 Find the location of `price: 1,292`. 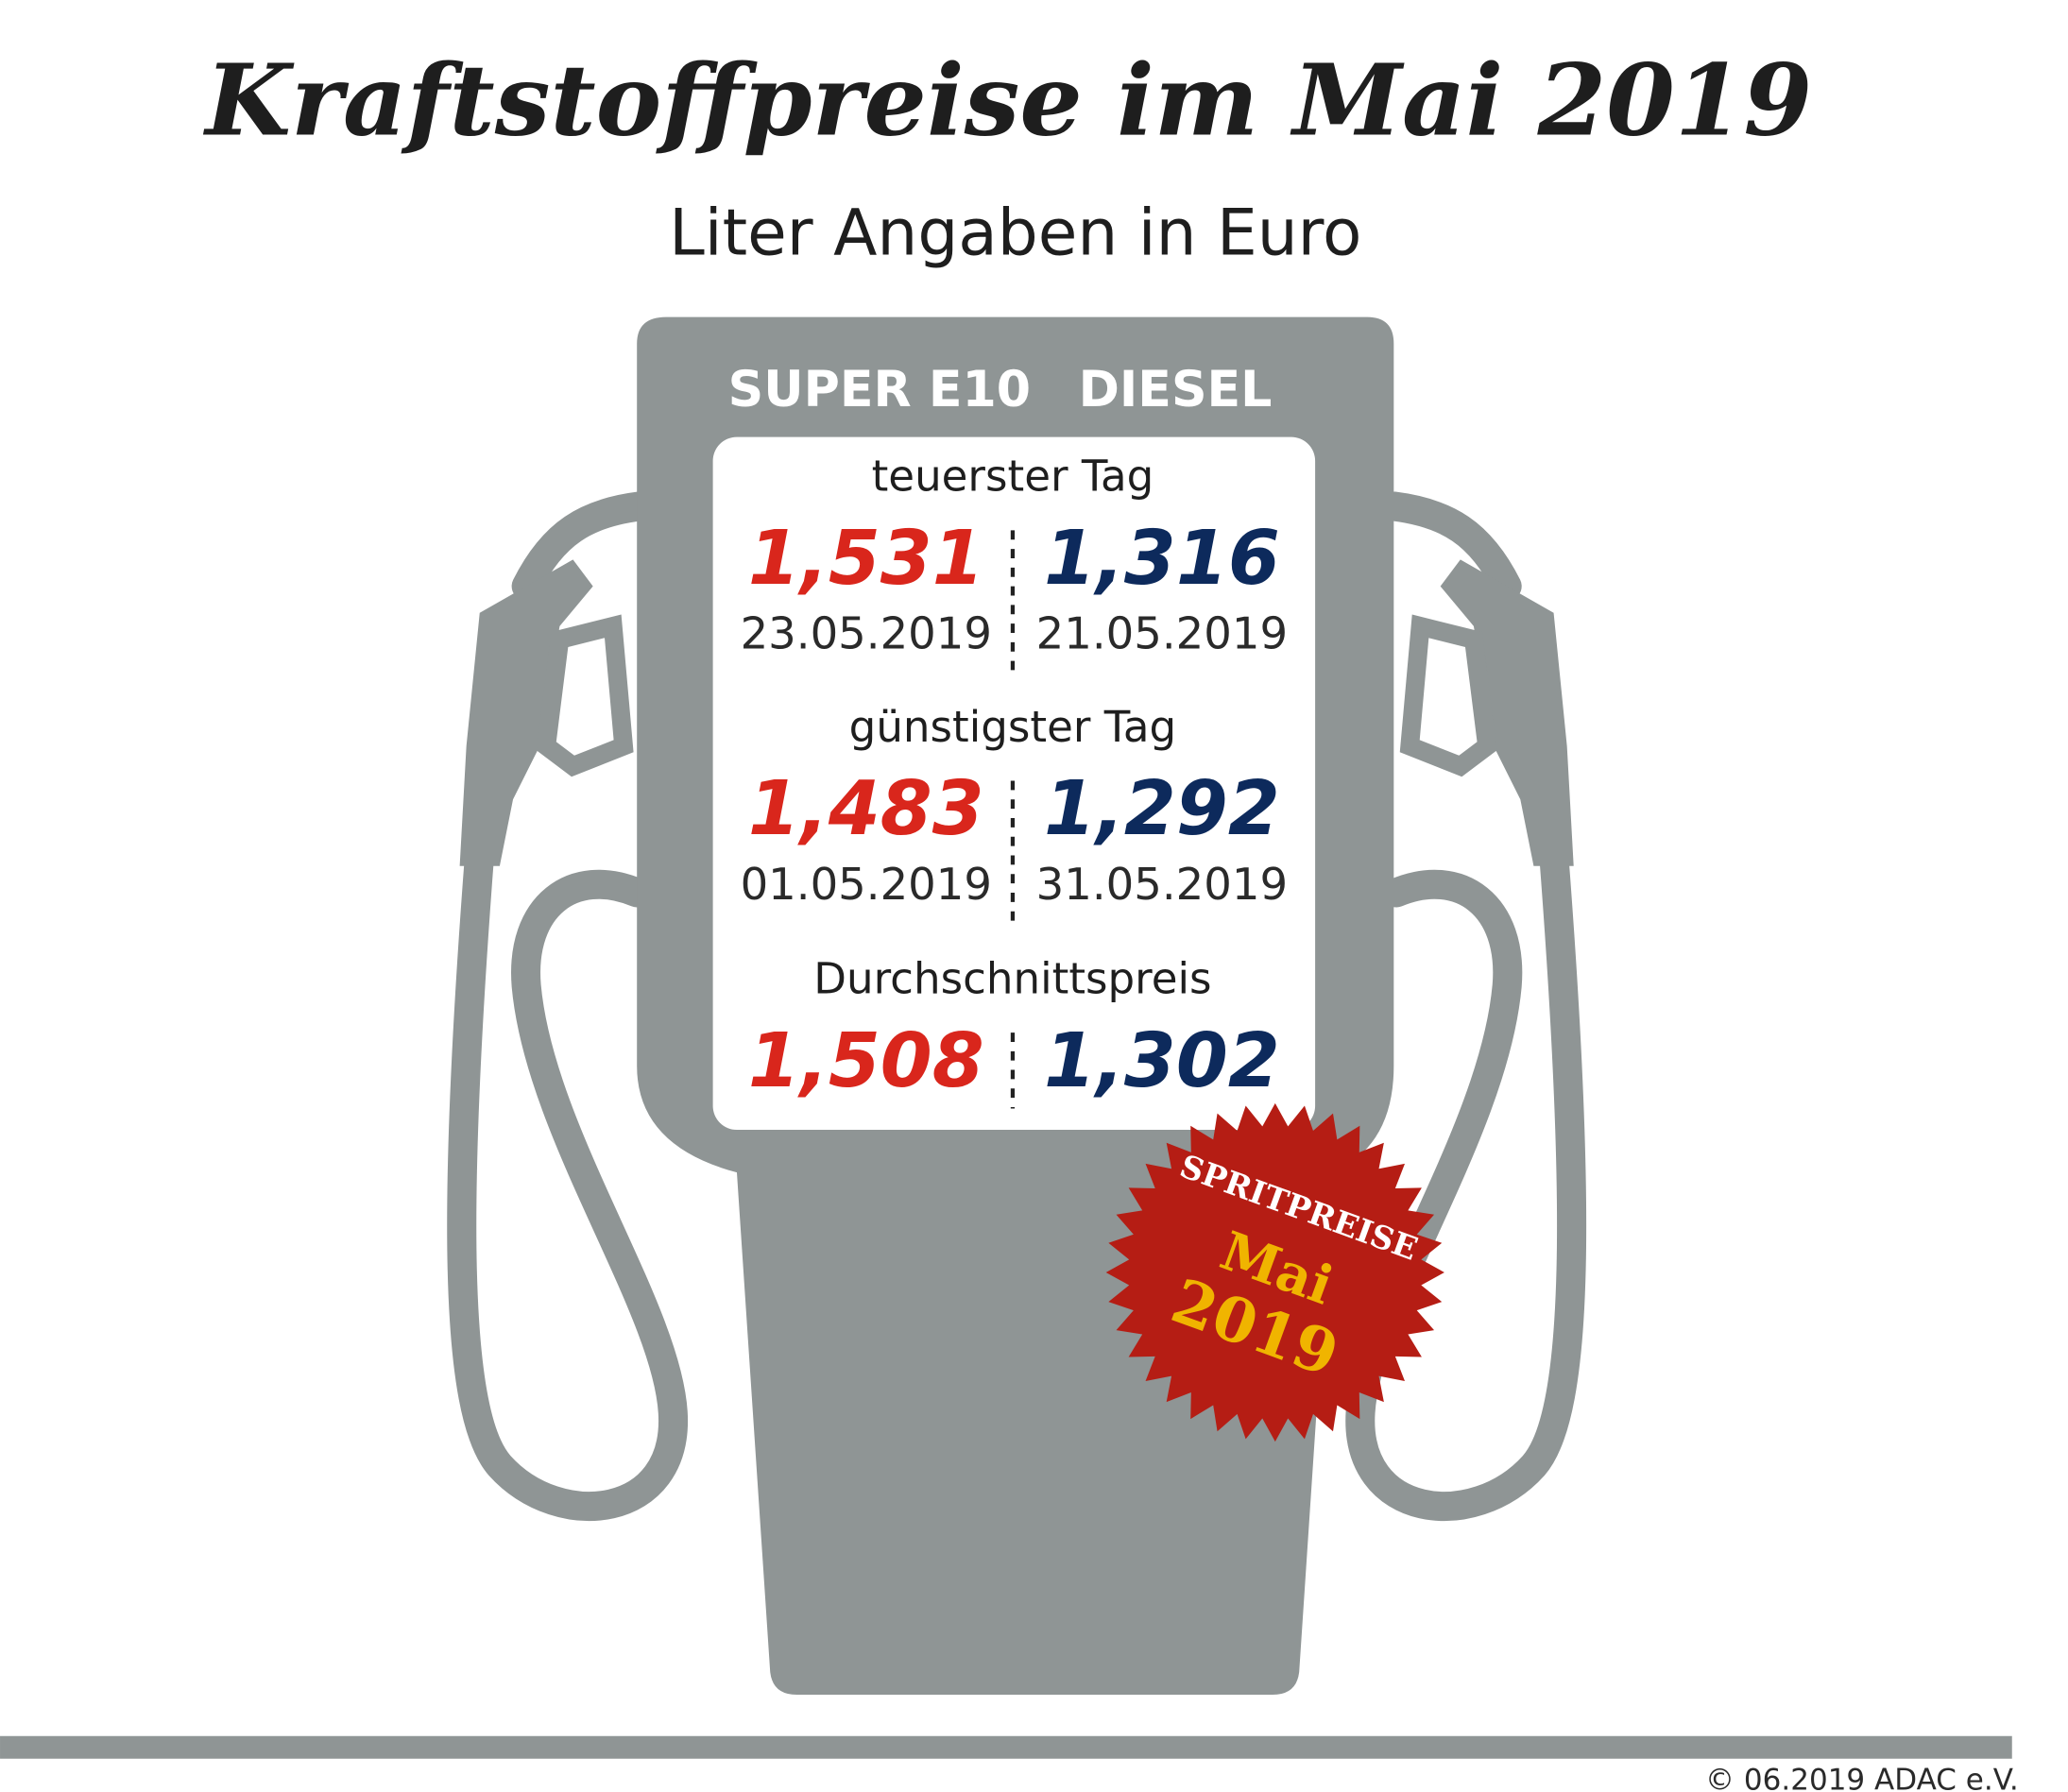

price: 1,292 is located at coordinates (1162, 808).